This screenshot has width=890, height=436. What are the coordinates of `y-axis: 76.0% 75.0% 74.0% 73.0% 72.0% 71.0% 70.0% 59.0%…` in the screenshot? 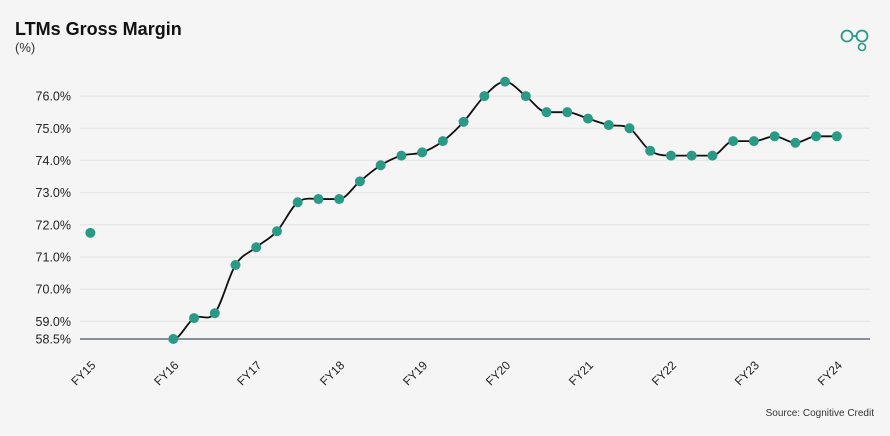 It's located at (53, 218).